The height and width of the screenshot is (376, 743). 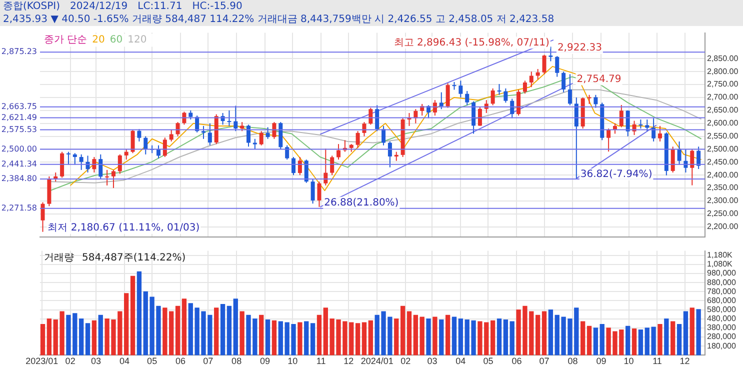 What do you see at coordinates (723, 149) in the screenshot?
I see `y-tick-label: 2,500.00` at bounding box center [723, 149].